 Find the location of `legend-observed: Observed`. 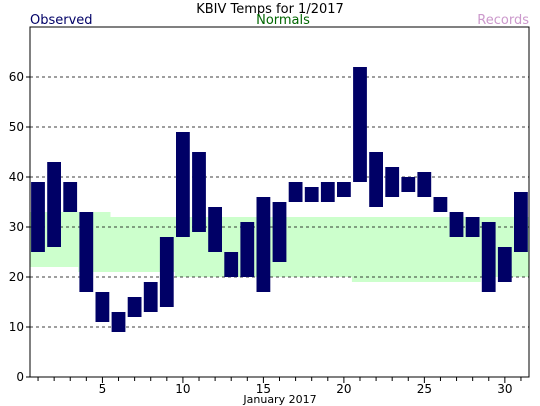

legend-observed: Observed is located at coordinates (61, 20).